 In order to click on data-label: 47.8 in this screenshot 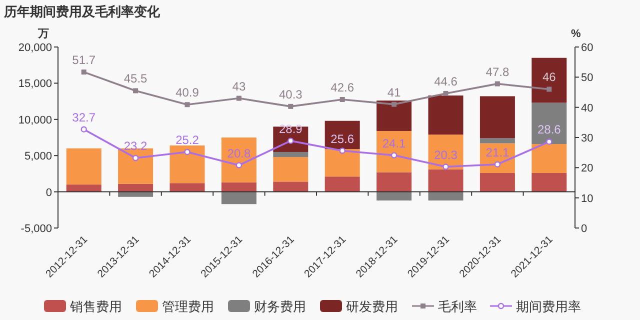, I will do `click(498, 71)`.